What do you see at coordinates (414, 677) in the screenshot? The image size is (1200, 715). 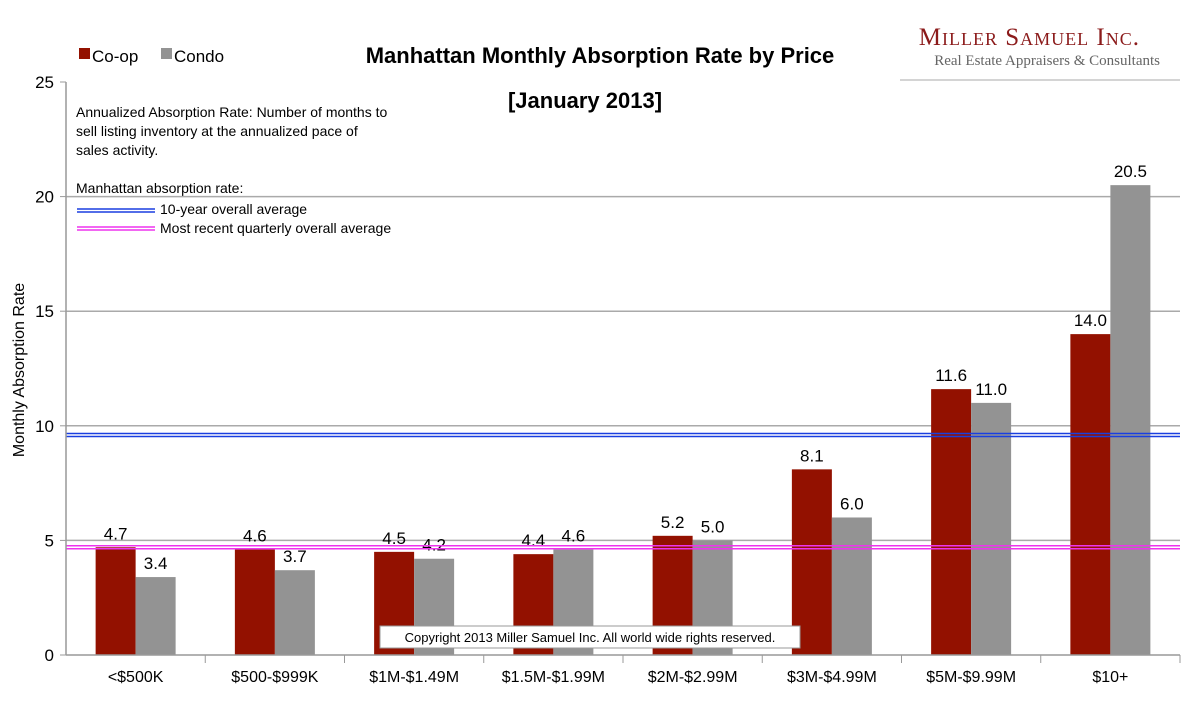 I see `x-tick-label: $1M-$1.49M` at bounding box center [414, 677].